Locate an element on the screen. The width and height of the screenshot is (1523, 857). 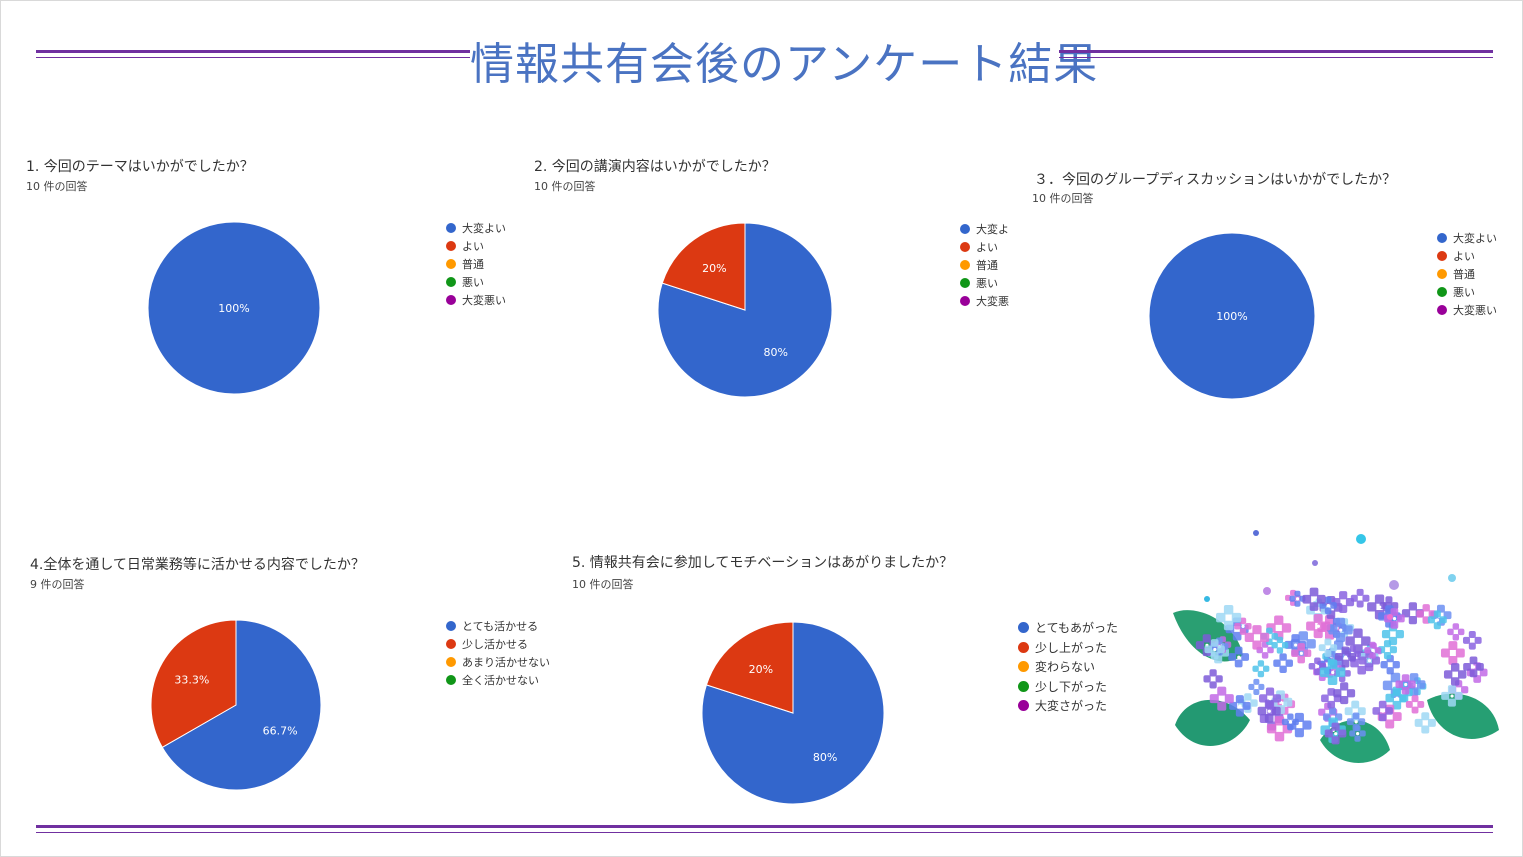
legend-item: とても活かせる is located at coordinates (498, 626).